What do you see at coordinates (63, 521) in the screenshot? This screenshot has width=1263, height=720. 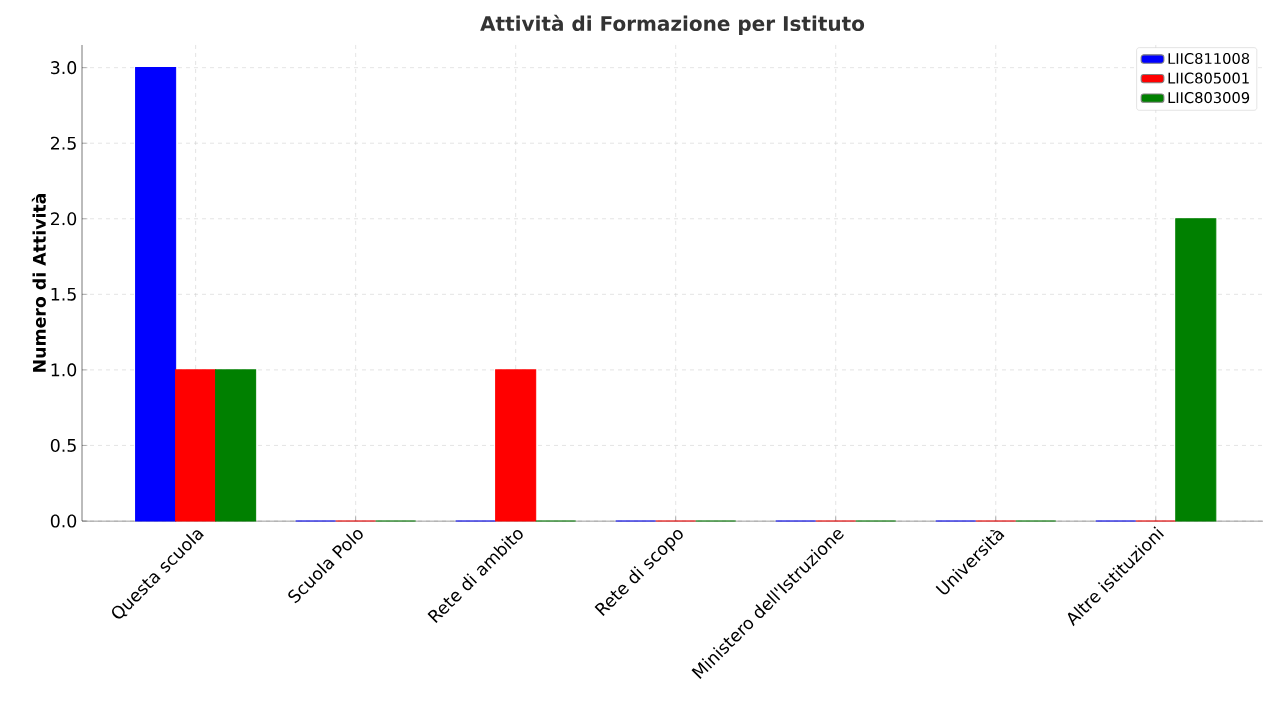 I see `y-tick-label: 0.0` at bounding box center [63, 521].